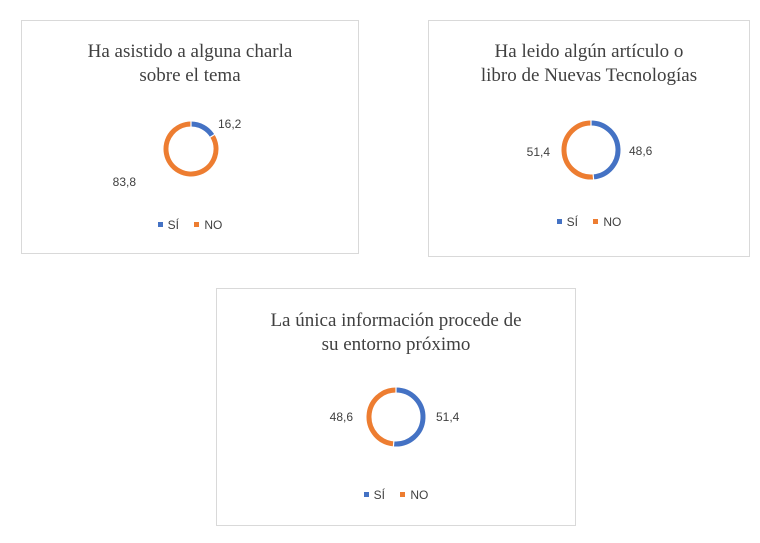  I want to click on donut-chart: 51,4 48,6, so click(395, 417).